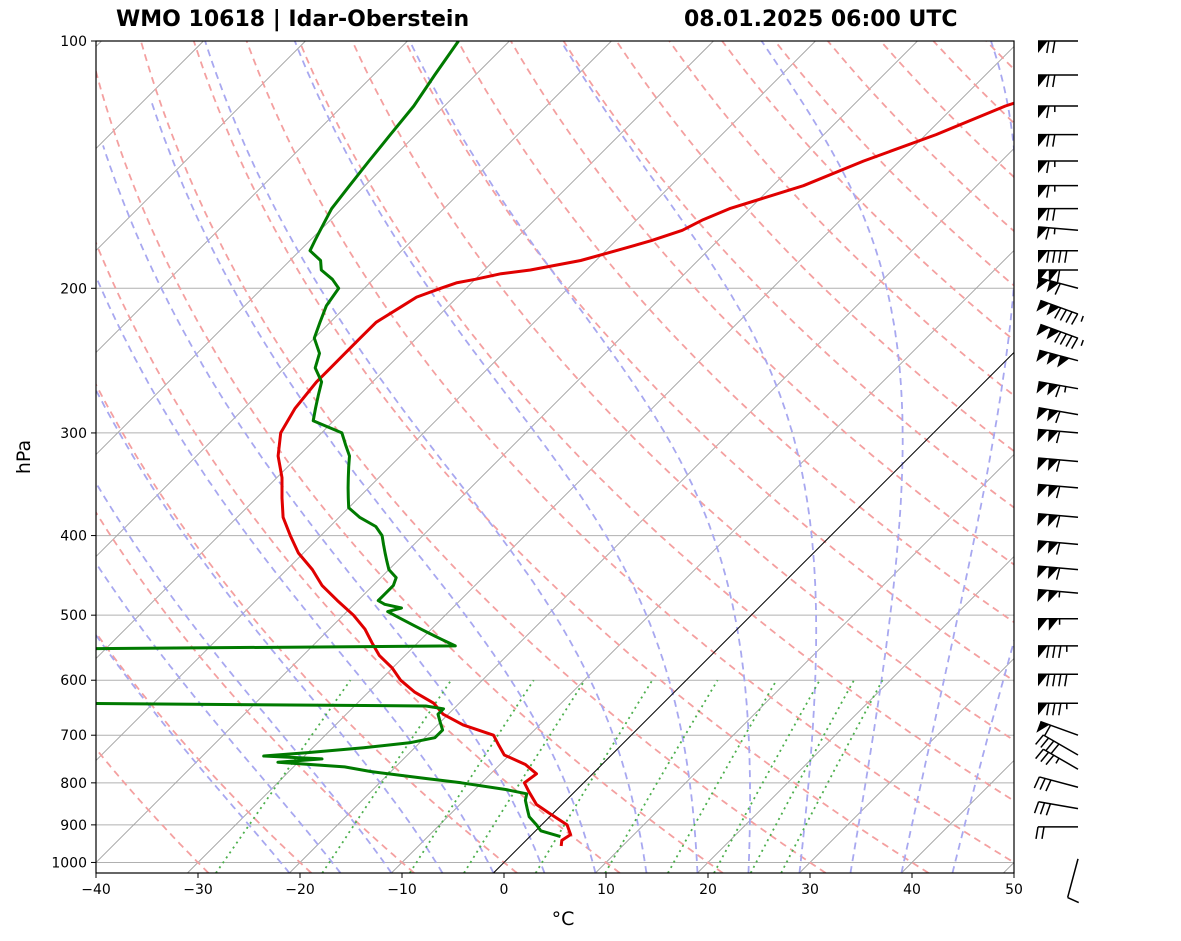 The image size is (1181, 941). What do you see at coordinates (912, 890) in the screenshot?
I see `x-tick-label: 40` at bounding box center [912, 890].